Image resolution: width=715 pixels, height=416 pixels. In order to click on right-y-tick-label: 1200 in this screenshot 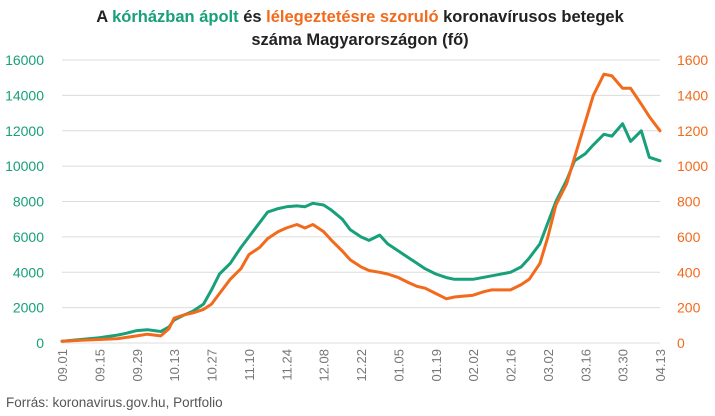, I will do `click(692, 131)`.